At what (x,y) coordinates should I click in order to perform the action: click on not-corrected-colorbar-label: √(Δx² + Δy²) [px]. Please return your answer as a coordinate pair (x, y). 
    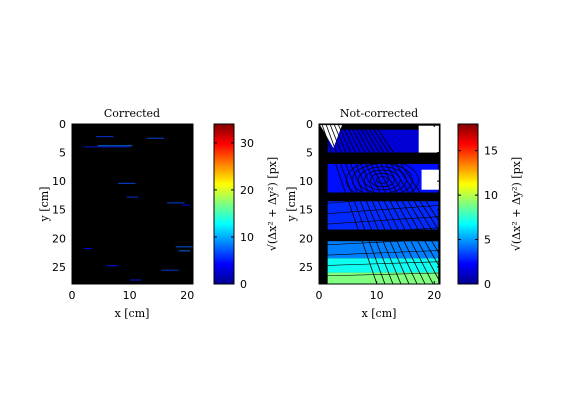
    Looking at the image, I should click on (516, 204).